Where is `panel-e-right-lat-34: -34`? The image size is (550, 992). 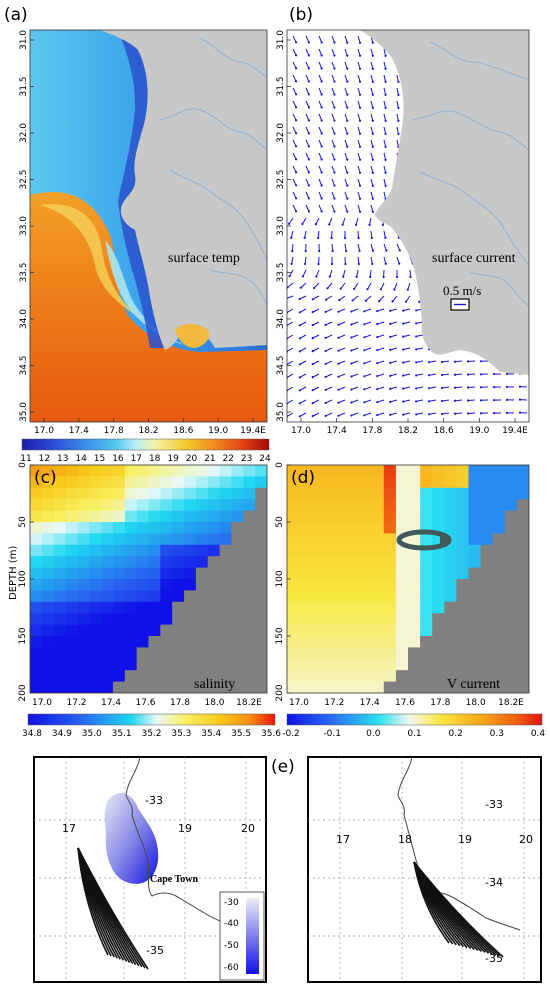
panel-e-right-lat-34: -34 is located at coordinates (494, 882).